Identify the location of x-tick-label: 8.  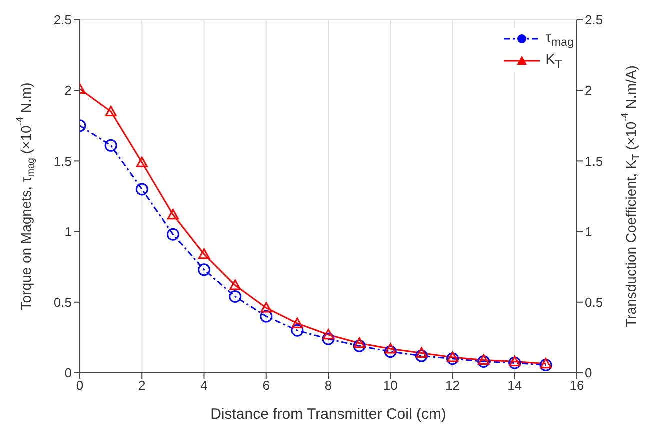
(328, 386).